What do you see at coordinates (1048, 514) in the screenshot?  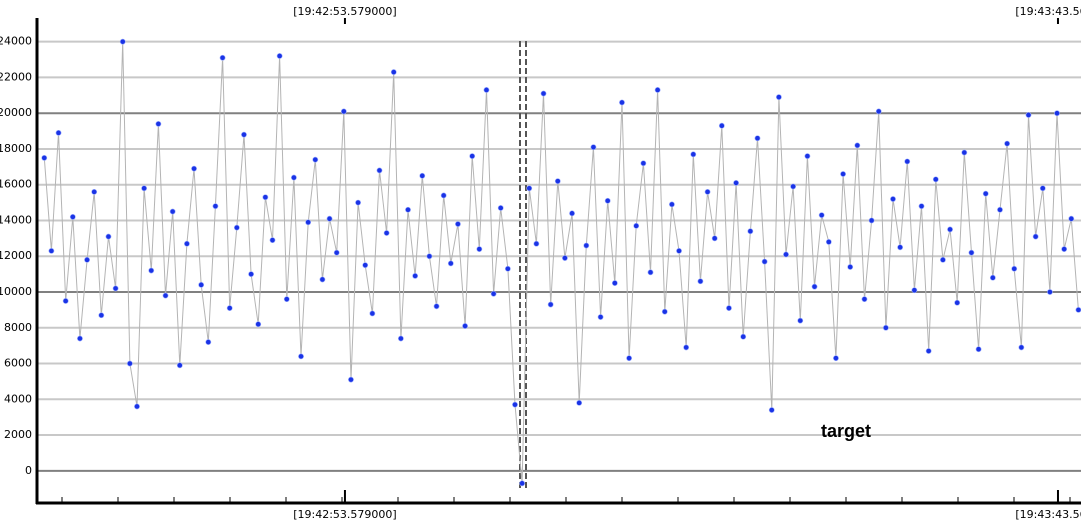 I see `x-tick-label: [19:43:43.5660` at bounding box center [1048, 514].